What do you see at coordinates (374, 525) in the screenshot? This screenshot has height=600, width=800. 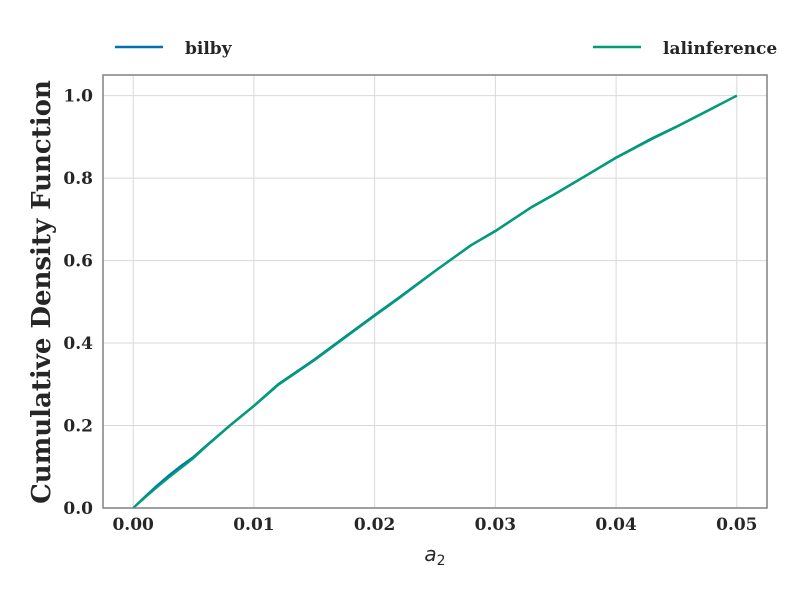 I see `x-tick-label: 0.02` at bounding box center [374, 525].